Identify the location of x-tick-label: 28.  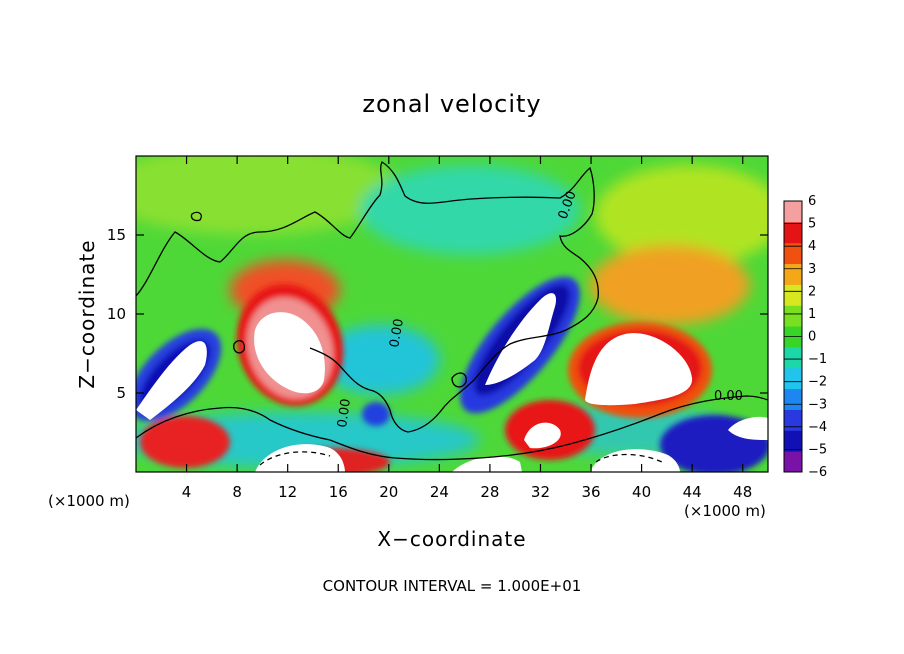
(489, 492).